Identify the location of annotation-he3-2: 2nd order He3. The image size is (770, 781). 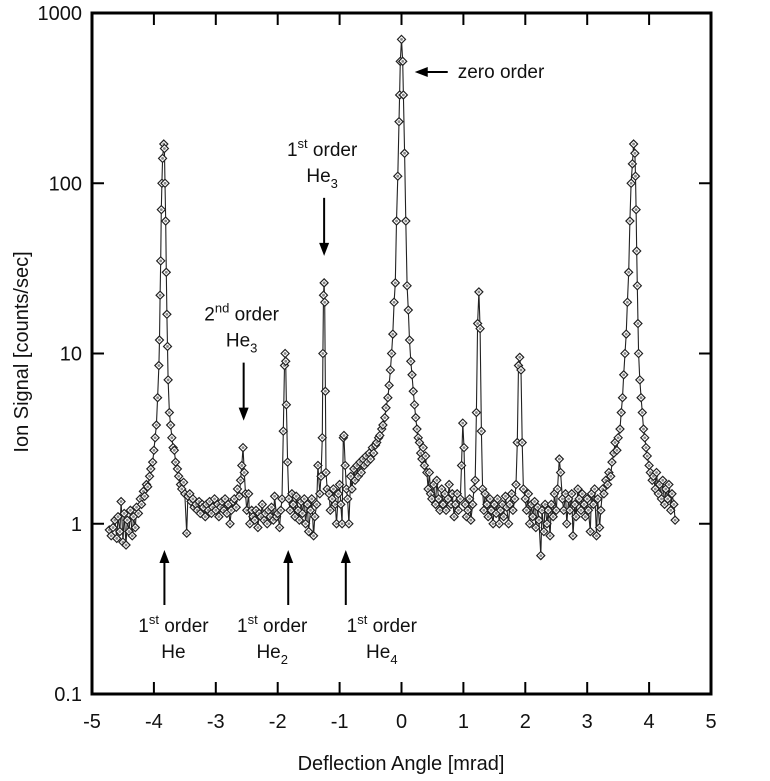
(242, 361).